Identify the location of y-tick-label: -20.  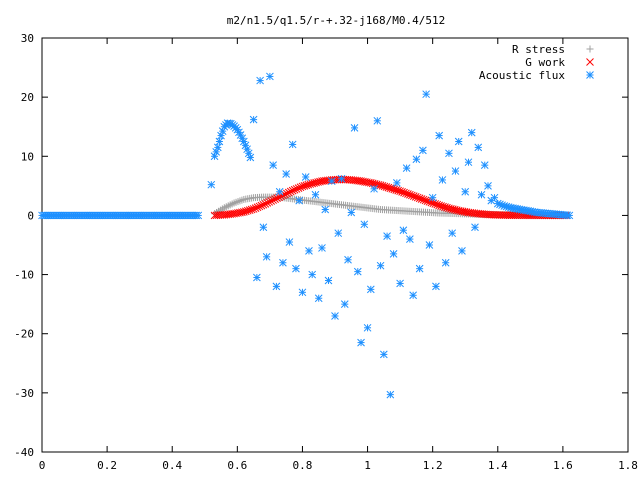
(24, 334).